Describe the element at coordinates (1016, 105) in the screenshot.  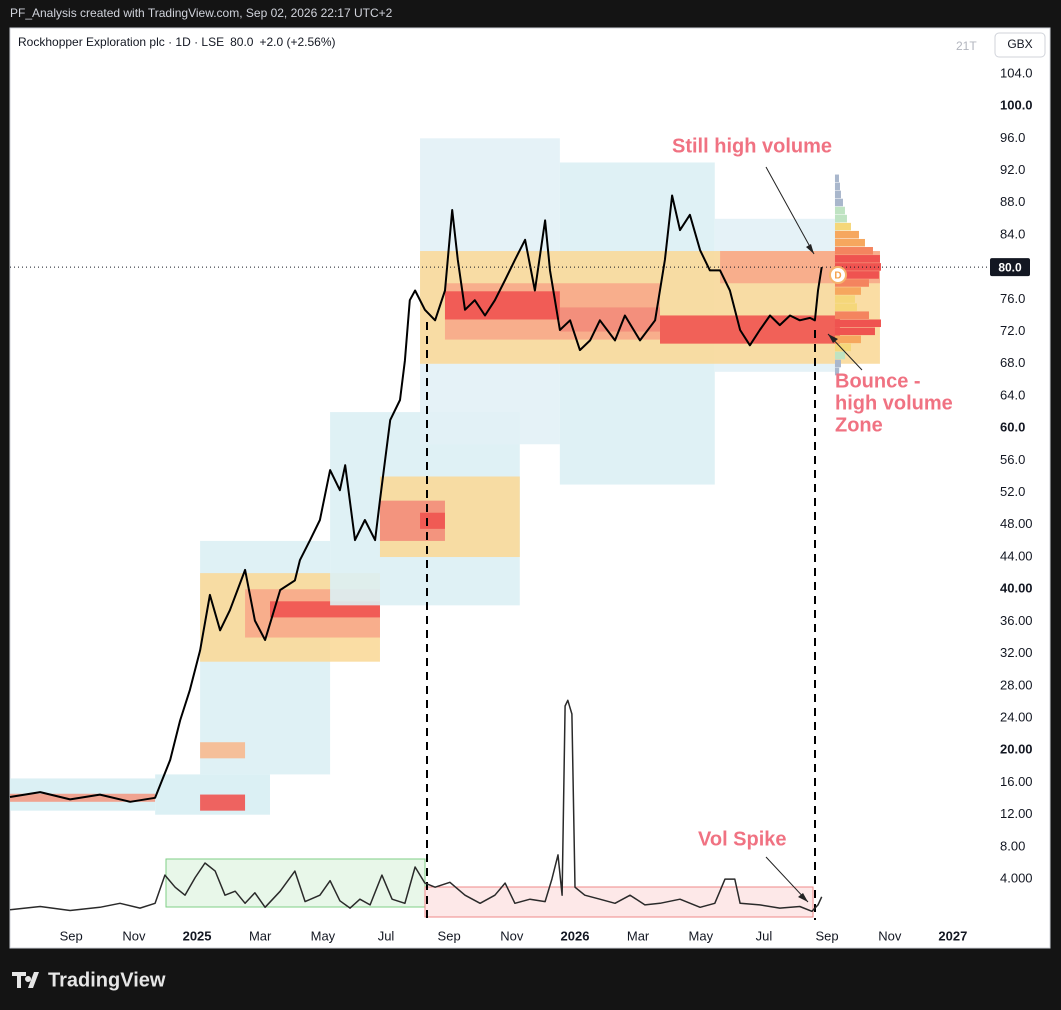
I see `y-tick-label: 100.0` at that location.